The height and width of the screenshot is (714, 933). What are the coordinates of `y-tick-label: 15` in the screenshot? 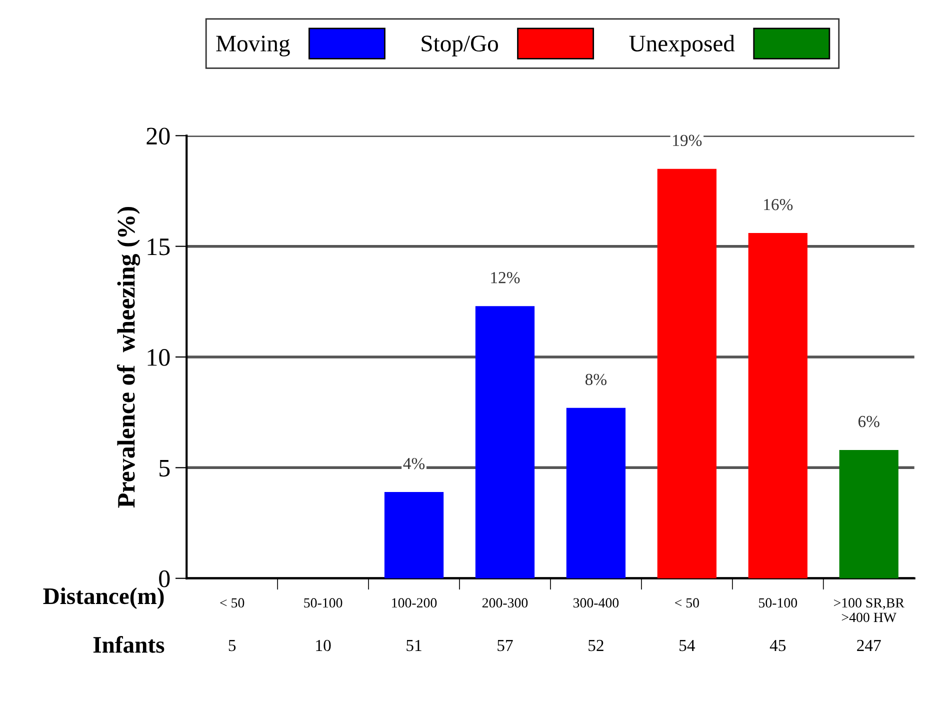 It's located at (159, 247).